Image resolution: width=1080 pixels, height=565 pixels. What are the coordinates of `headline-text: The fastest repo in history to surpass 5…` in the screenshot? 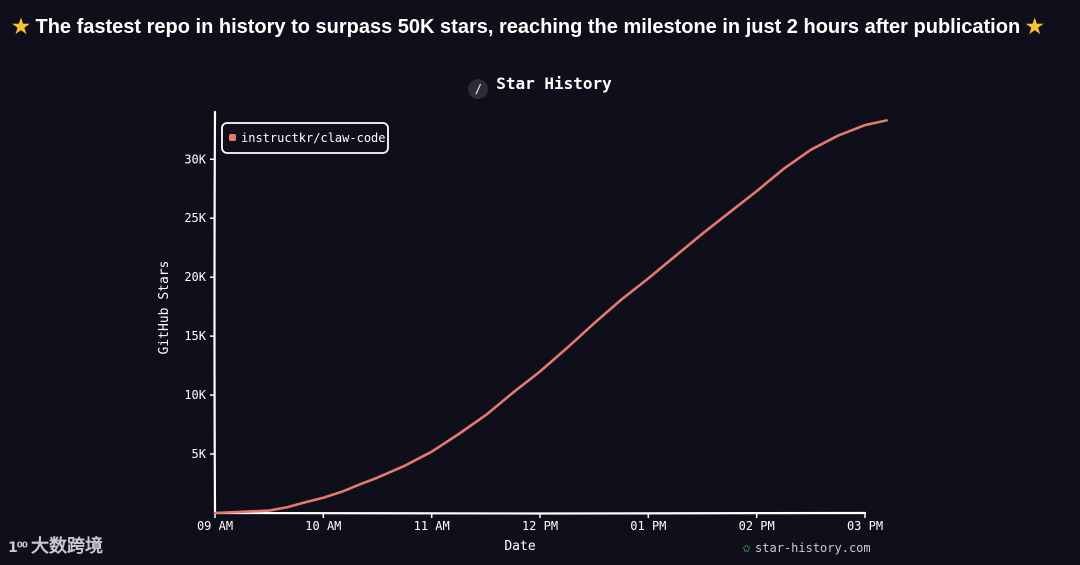 It's located at (528, 27).